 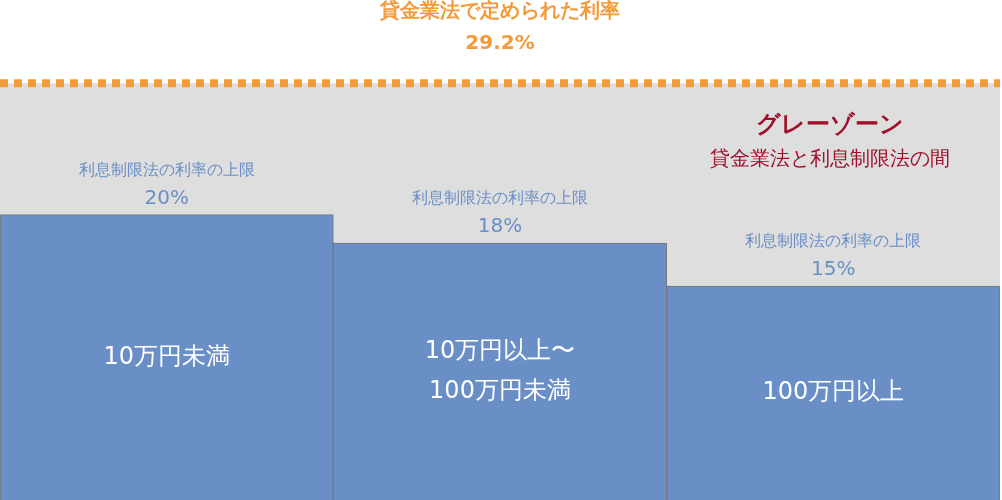 I want to click on data-label: 18%, so click(x=500, y=225).